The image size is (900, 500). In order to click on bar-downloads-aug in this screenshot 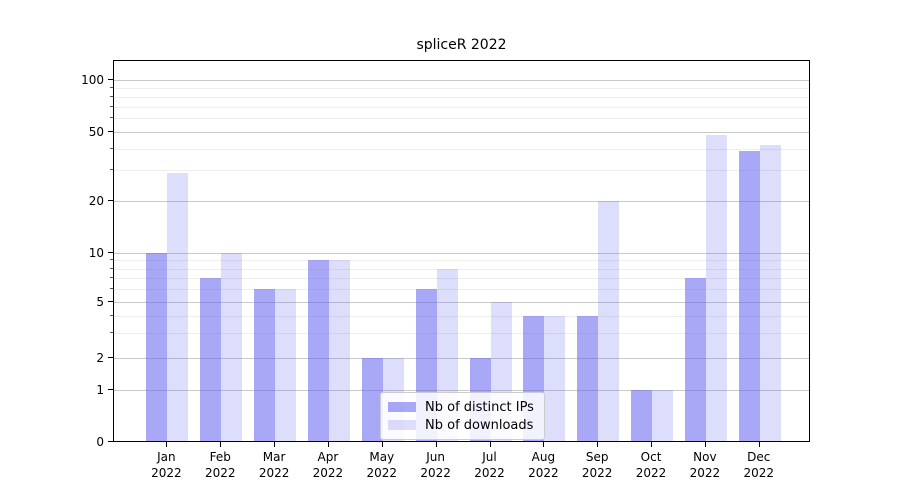, I will do `click(555, 378)`.